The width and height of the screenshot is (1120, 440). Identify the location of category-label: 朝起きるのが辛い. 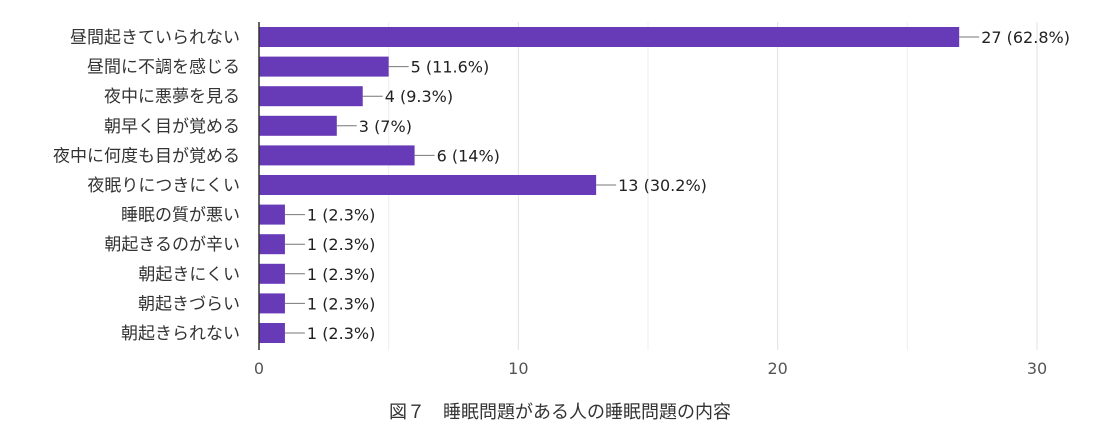
(172, 245).